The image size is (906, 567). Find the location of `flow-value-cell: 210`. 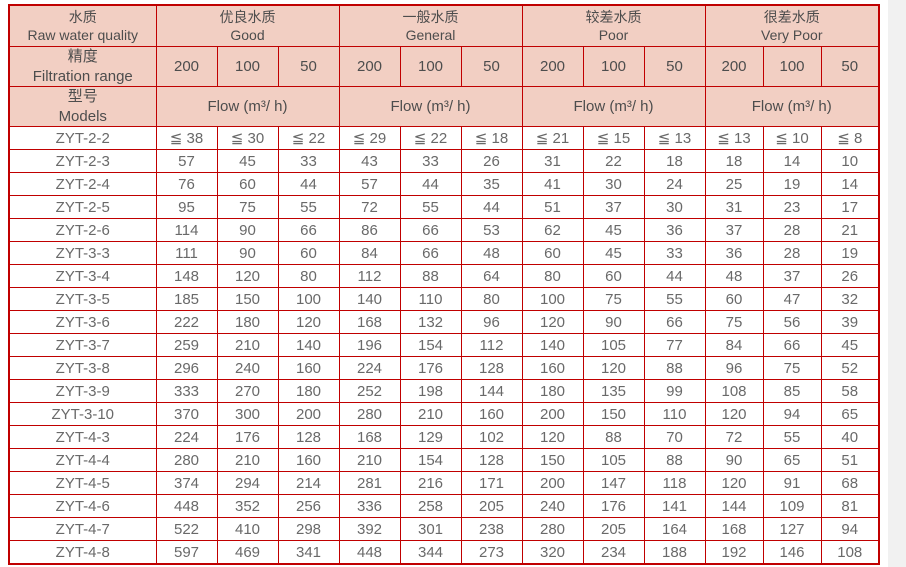

flow-value-cell: 210 is located at coordinates (369, 460).